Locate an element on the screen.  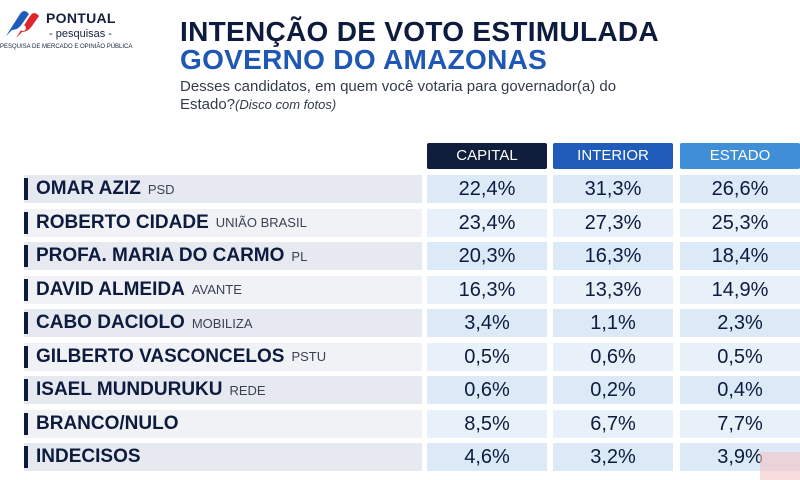
value-capital: 16,3% is located at coordinates (487, 289).